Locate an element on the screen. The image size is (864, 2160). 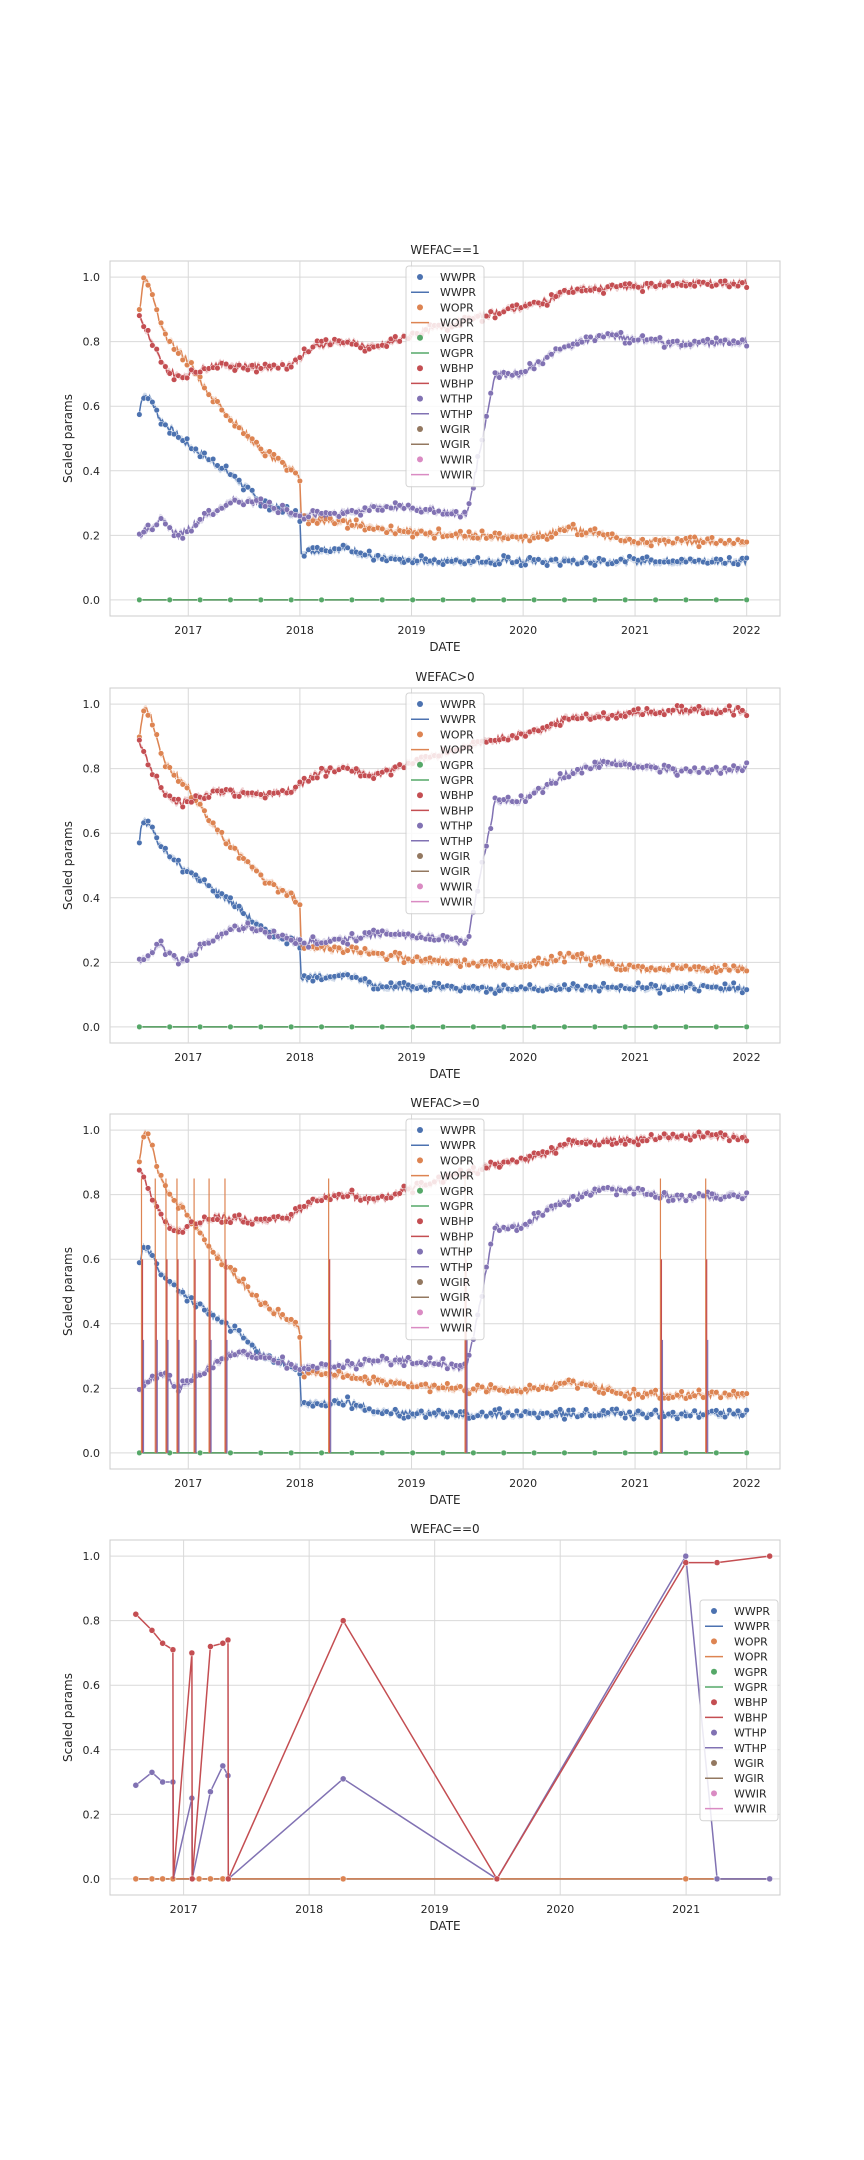
chart-title: WEFAC>=0 is located at coordinates (444, 1103).